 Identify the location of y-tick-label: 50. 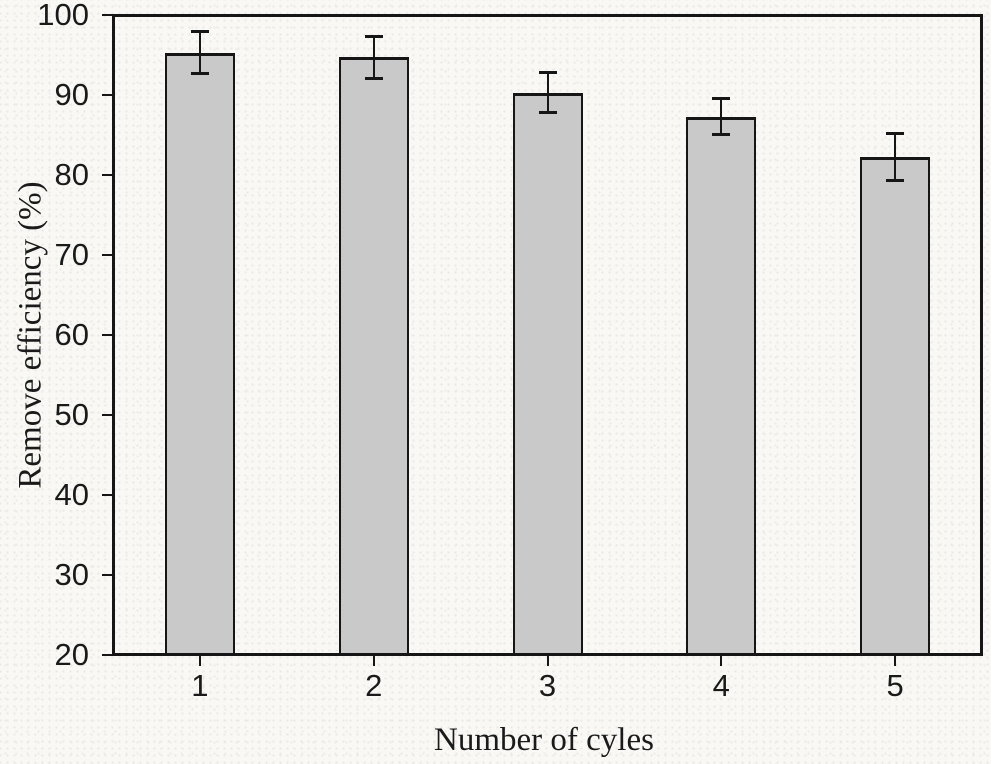
(71, 414).